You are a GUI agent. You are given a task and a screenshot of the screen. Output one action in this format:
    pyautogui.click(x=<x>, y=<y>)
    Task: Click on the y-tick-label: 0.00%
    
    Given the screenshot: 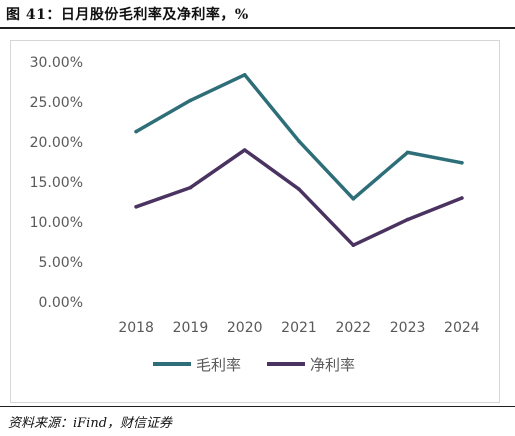 What is the action you would take?
    pyautogui.click(x=61, y=303)
    